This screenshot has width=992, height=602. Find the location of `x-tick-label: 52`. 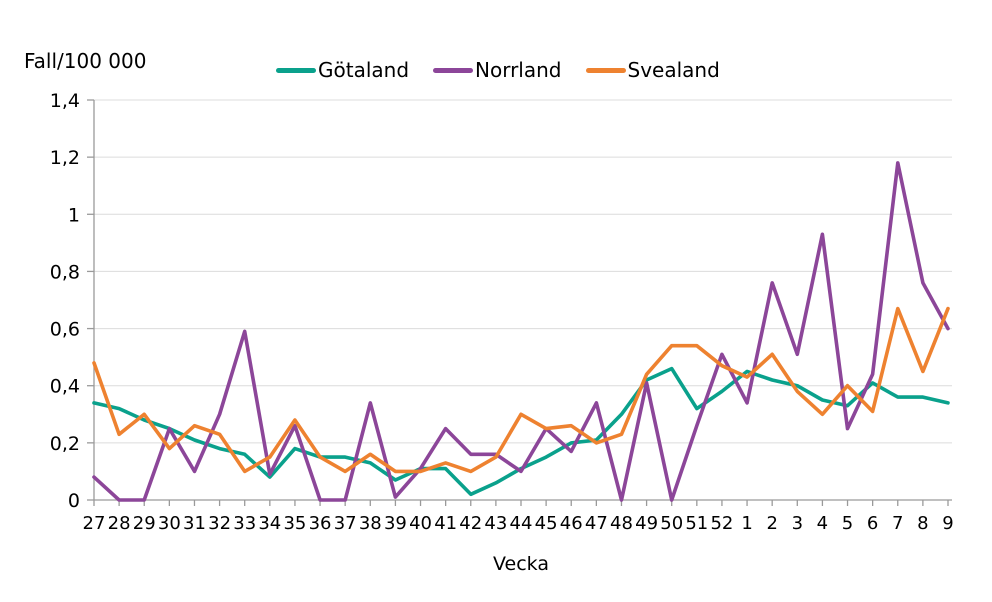

x-tick-label: 52 is located at coordinates (721, 523).